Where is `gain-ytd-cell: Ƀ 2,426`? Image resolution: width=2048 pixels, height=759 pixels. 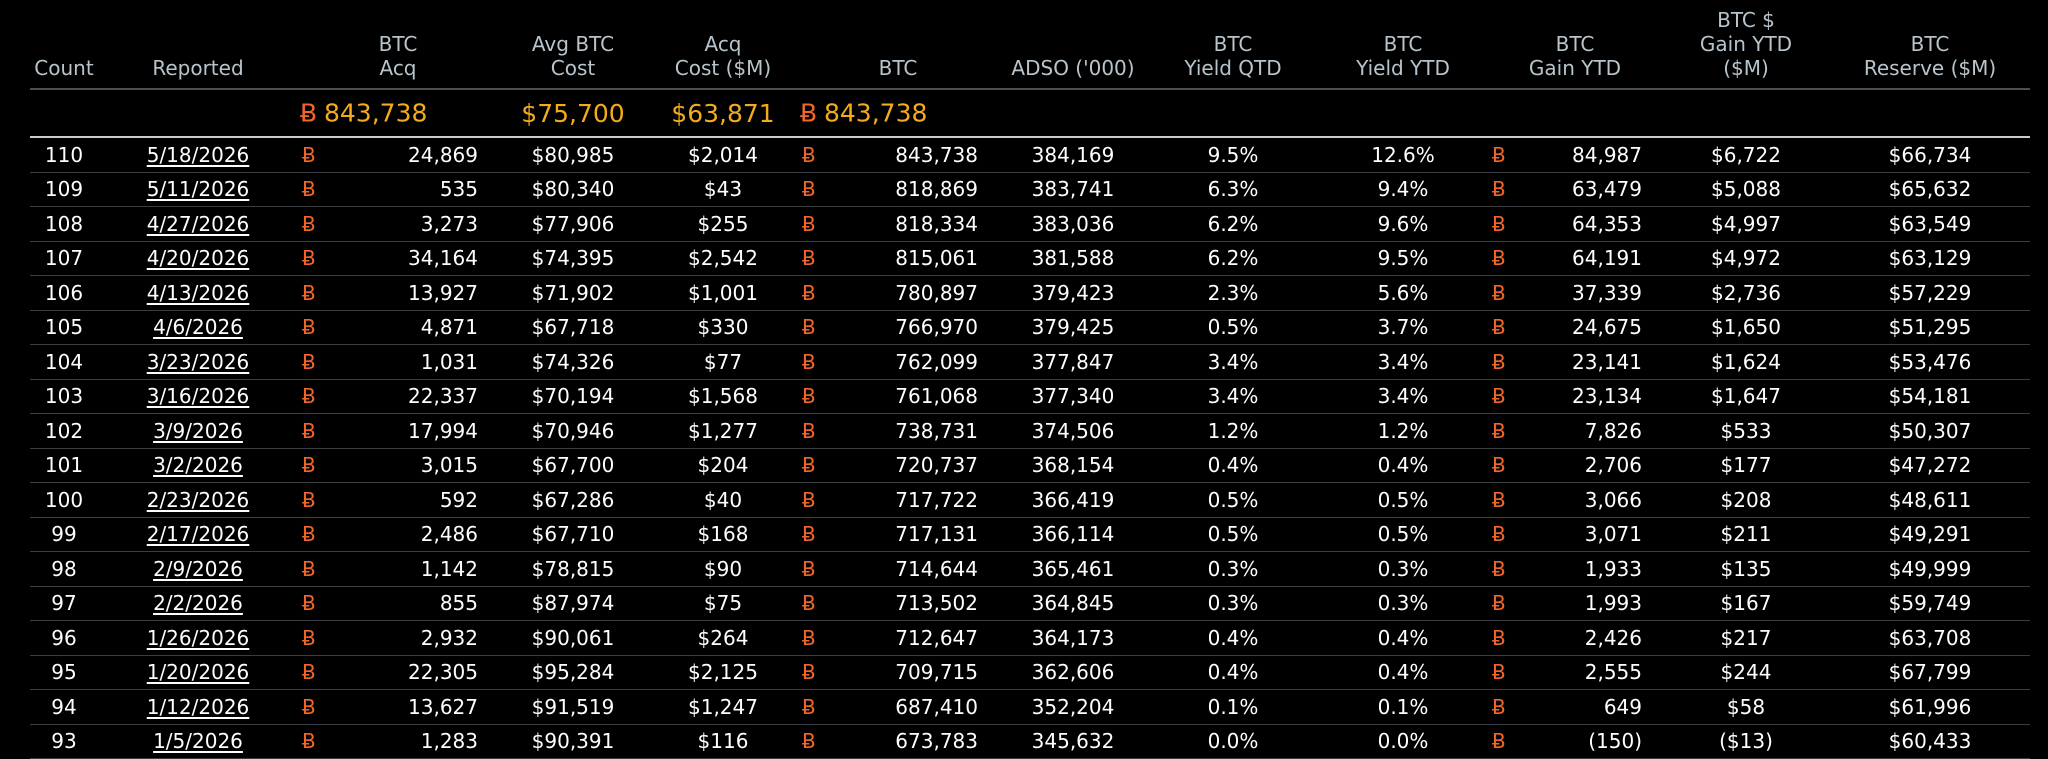
gain-ytd-cell: Ƀ 2,426 is located at coordinates (1575, 638).